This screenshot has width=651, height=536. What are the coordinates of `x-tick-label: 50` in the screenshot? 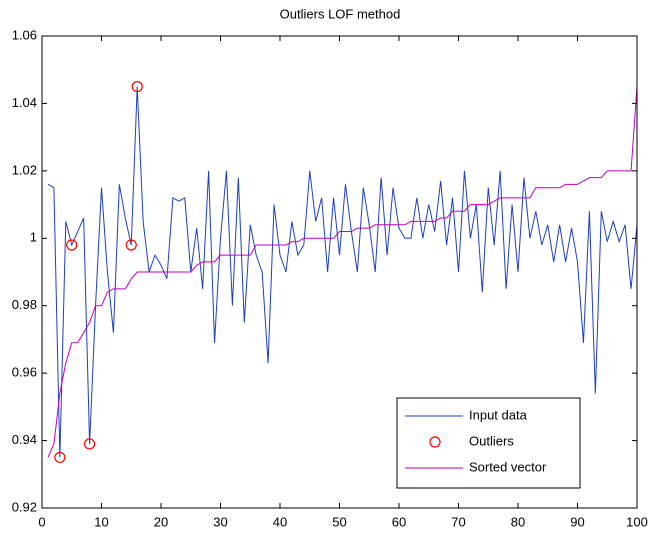 It's located at (339, 521).